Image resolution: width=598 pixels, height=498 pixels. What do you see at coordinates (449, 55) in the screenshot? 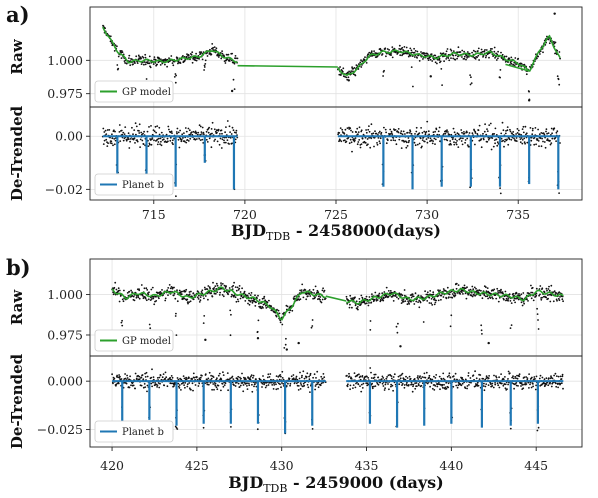
I see `gp-model-line` at bounding box center [449, 55].